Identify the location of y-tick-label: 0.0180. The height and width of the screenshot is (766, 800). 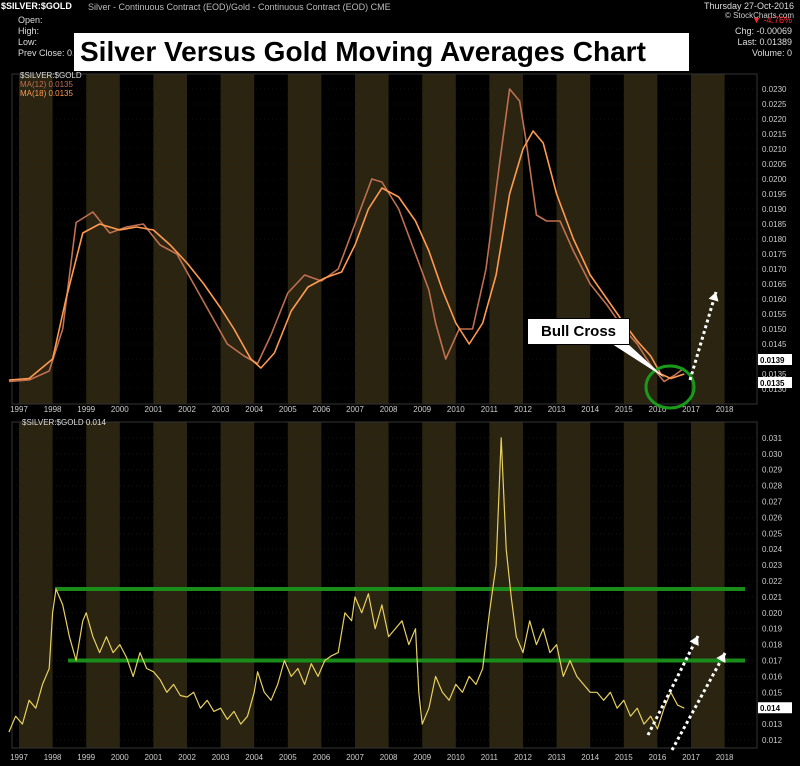
(774, 239).